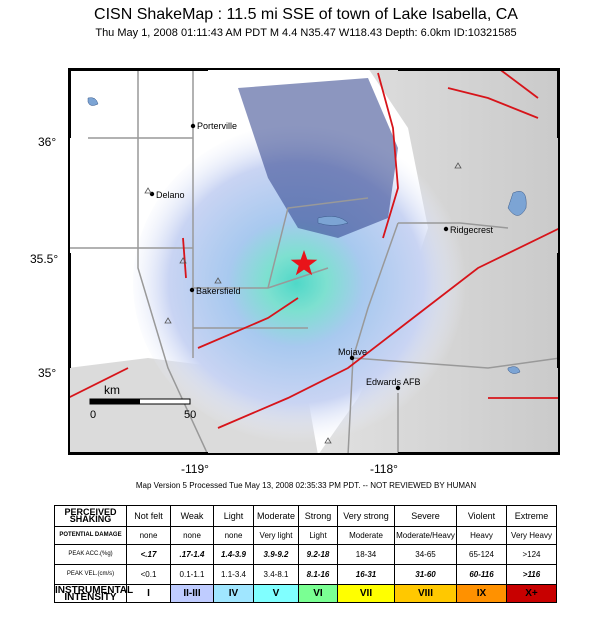  Describe the element at coordinates (192, 516) in the screenshot. I see `shaking-cell: Weak` at that location.